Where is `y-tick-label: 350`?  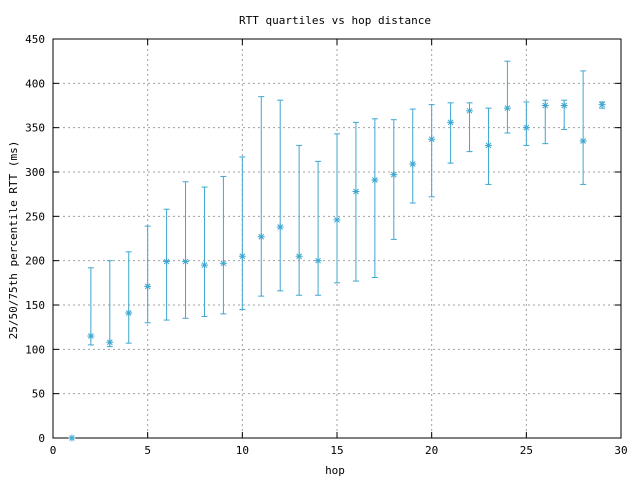 y-tick-label: 350 is located at coordinates (35, 128).